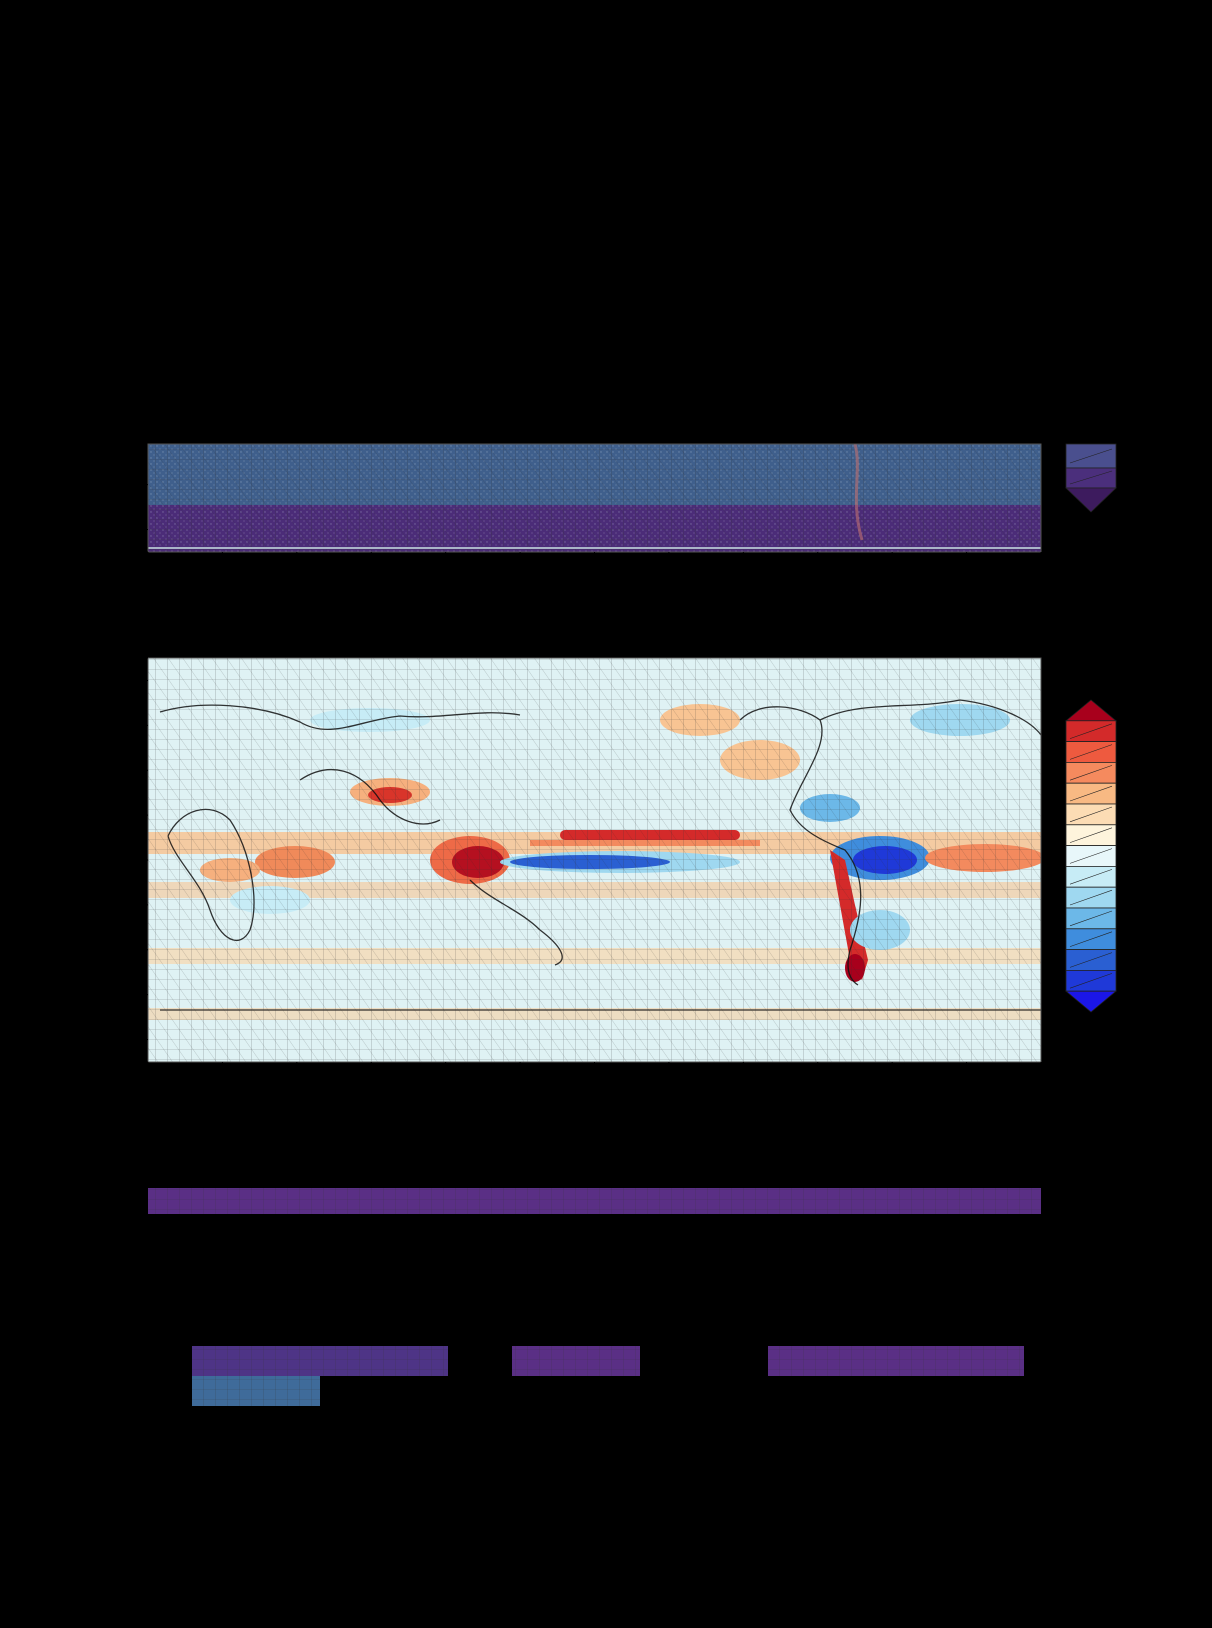 The image size is (1212, 1628). I want to click on top-x-tick-label: 60E, so click(297, 576).